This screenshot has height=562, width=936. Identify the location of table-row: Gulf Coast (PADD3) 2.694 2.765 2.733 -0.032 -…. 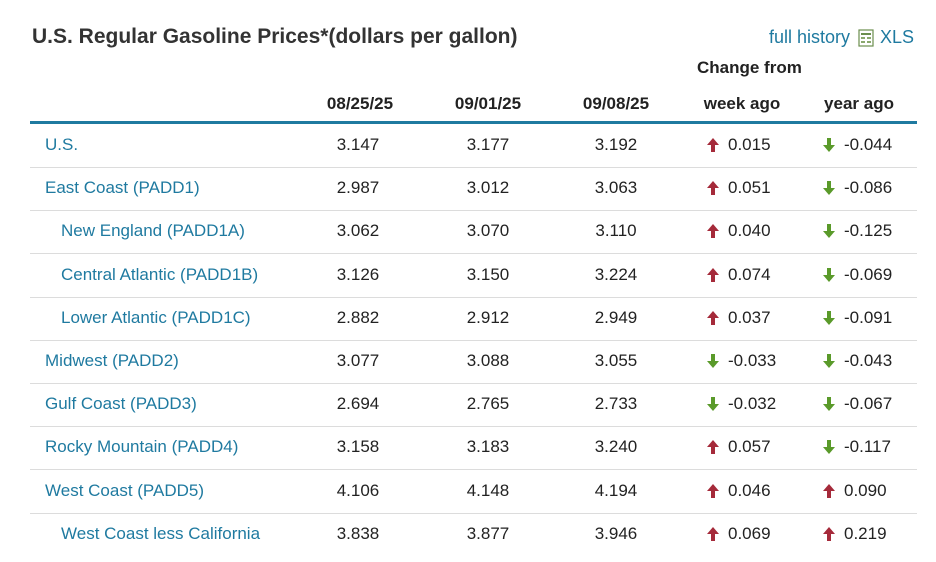
(473, 405).